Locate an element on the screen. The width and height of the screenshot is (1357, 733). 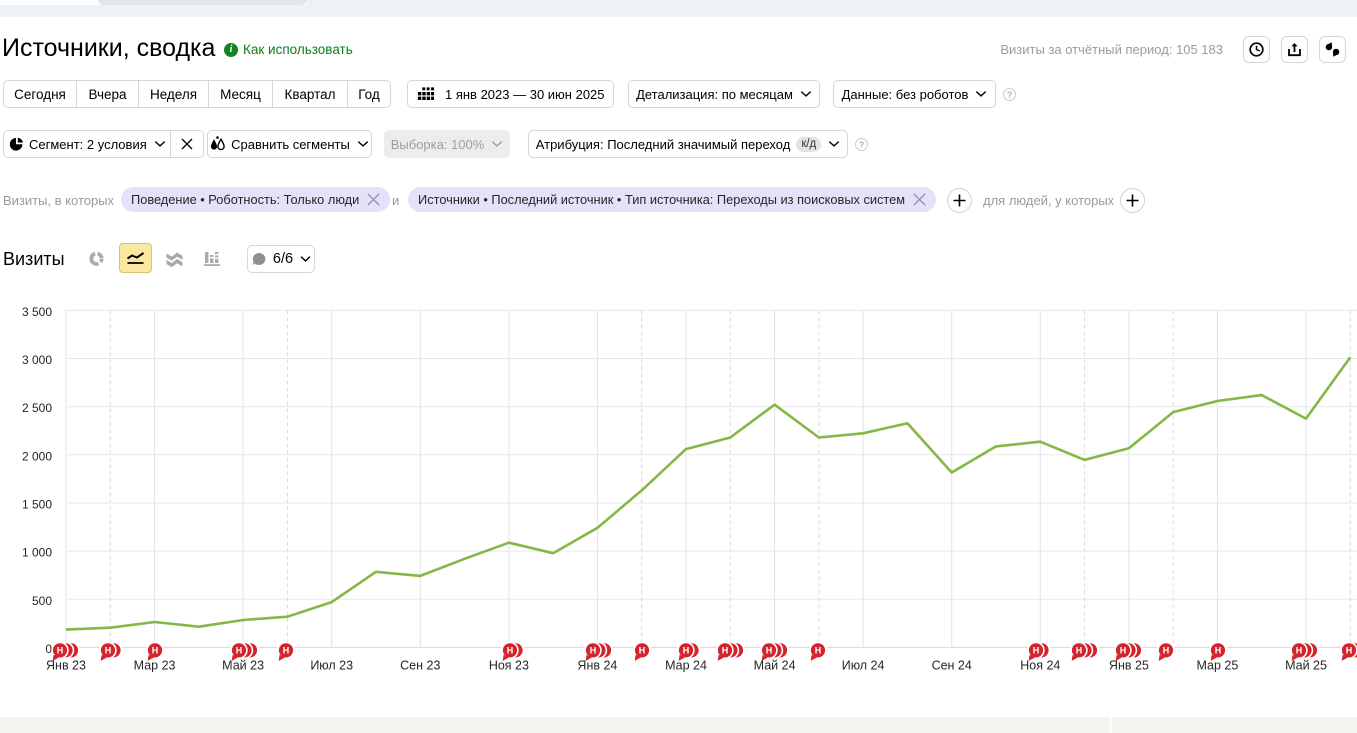
svg-text: Янв 23 is located at coordinates (66, 666).